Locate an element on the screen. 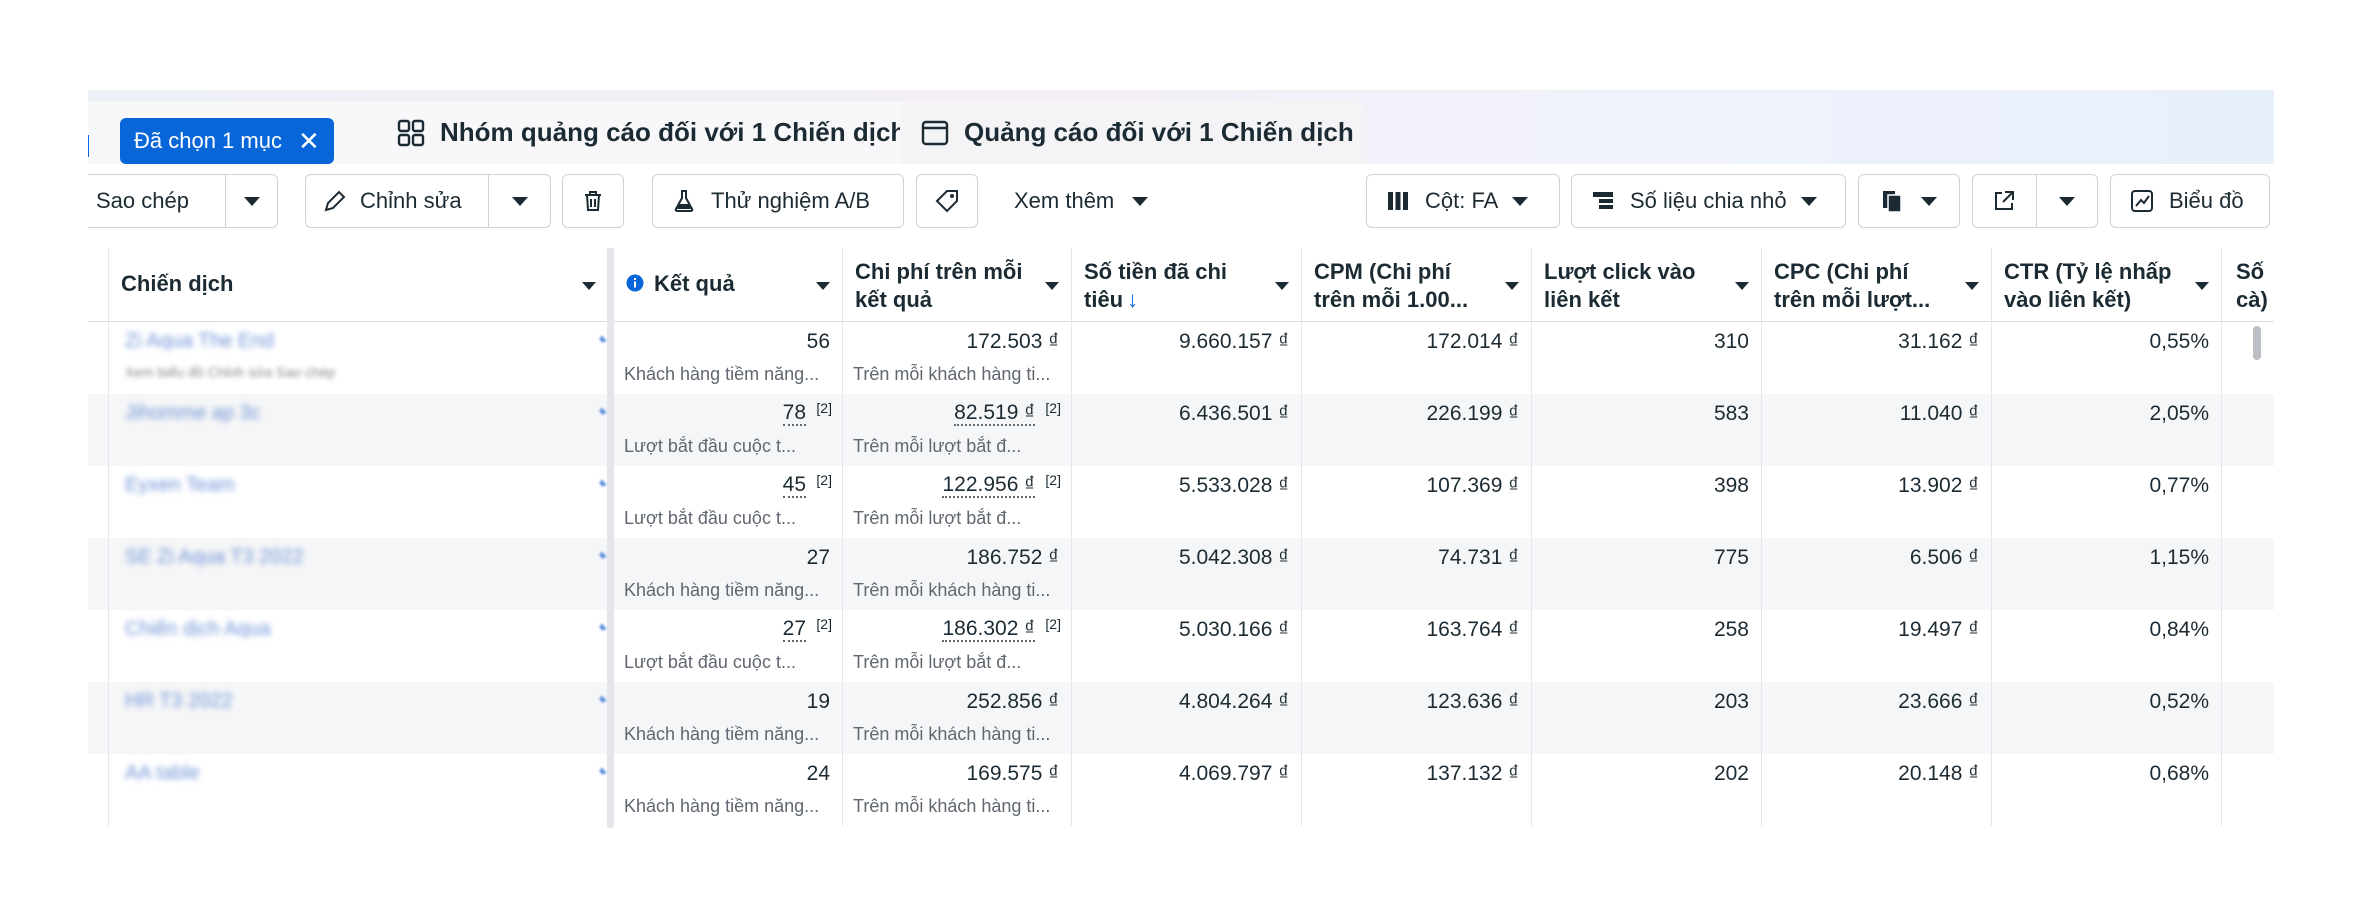 Image resolution: width=2359 pixels, height=918 pixels. breakdown-button: Số liệu chia nhỏ is located at coordinates (1708, 201).